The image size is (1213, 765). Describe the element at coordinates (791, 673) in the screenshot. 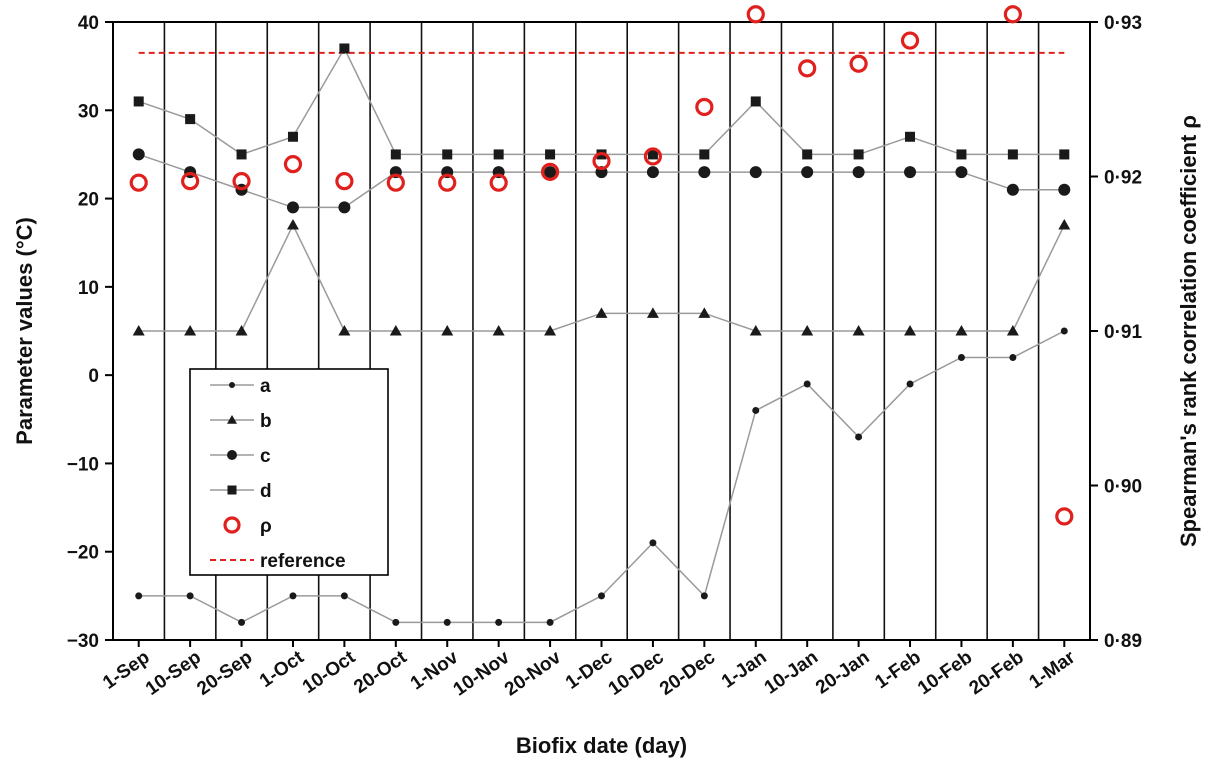

I see `x-tick-label: 10-Jan` at that location.